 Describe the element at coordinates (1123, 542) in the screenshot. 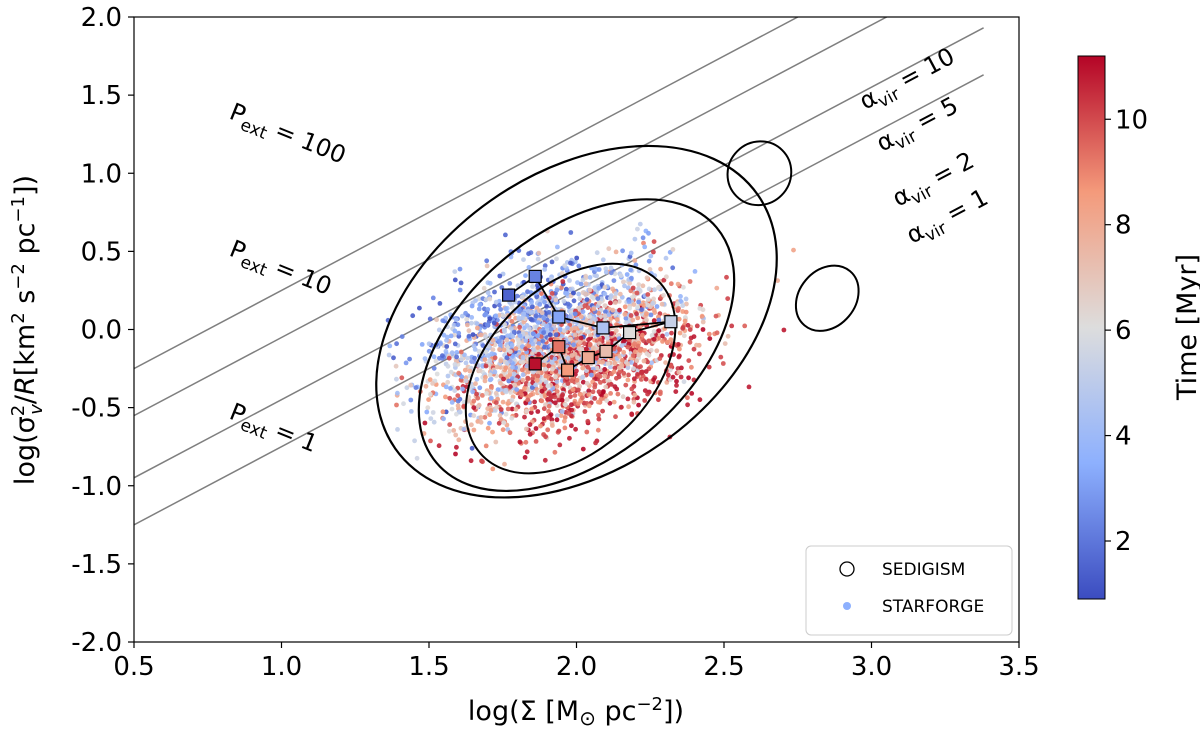

I see `colorbar-tick-label: 2` at that location.